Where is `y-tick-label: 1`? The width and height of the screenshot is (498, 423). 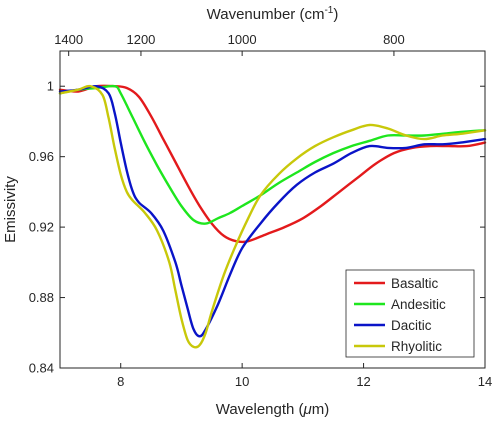 y-tick-label: 1 is located at coordinates (50, 86).